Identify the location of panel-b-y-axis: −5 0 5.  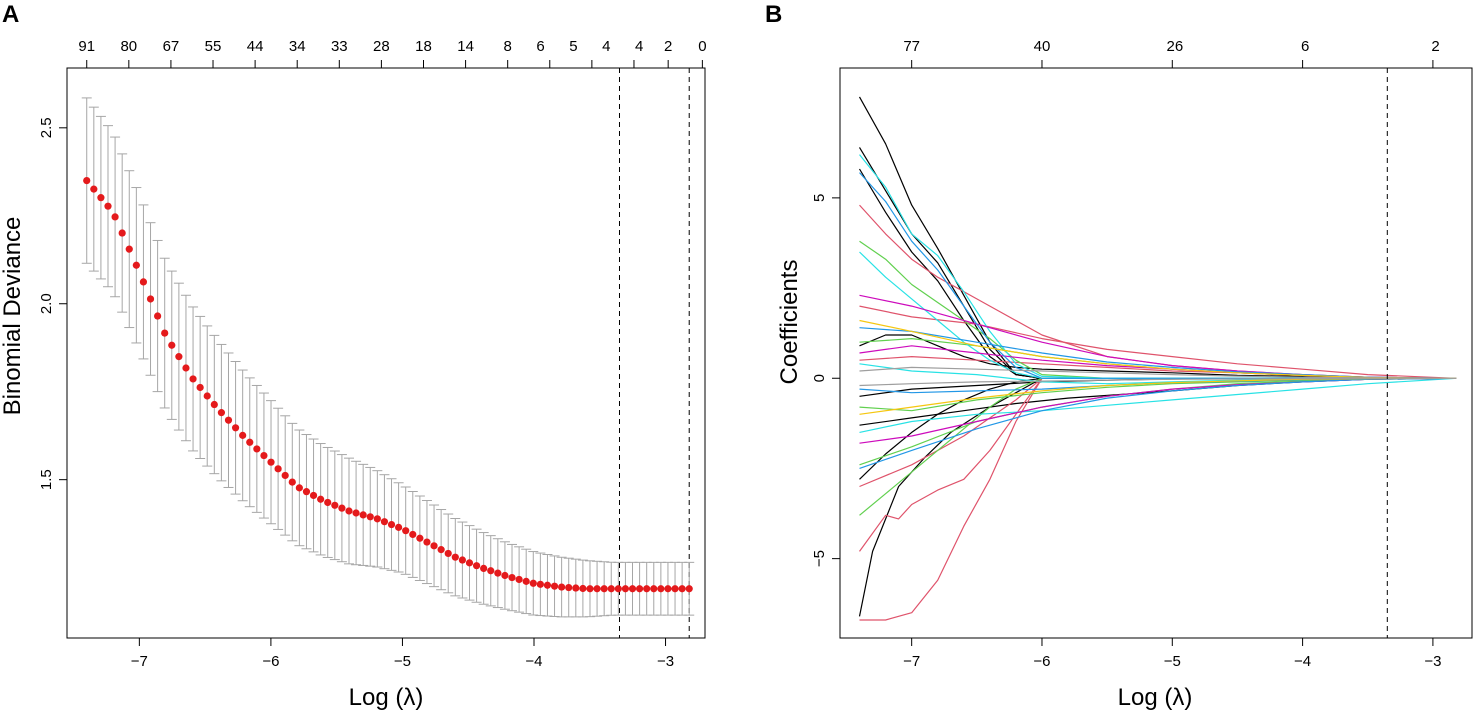
(826, 380).